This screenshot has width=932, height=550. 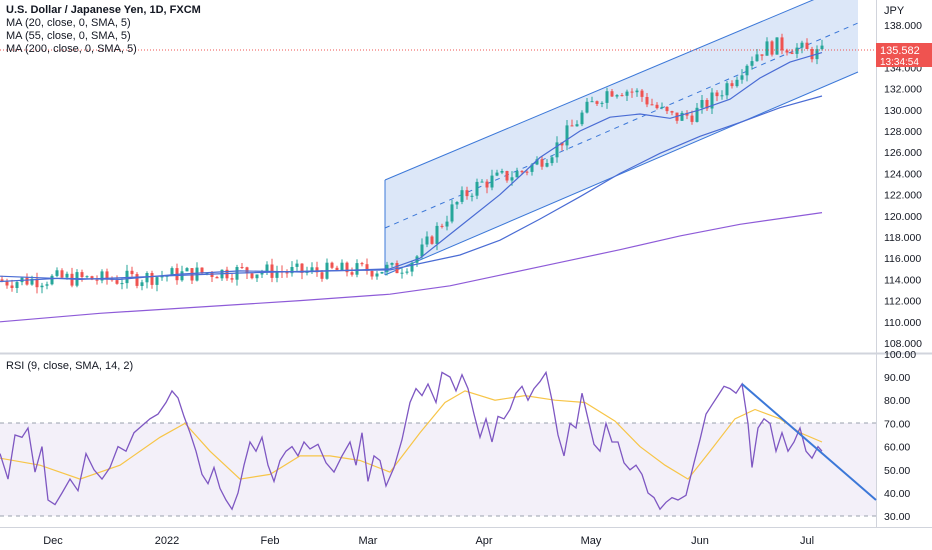 What do you see at coordinates (904, 55) in the screenshot?
I see `price-tag: 135.582 13:34:54` at bounding box center [904, 55].